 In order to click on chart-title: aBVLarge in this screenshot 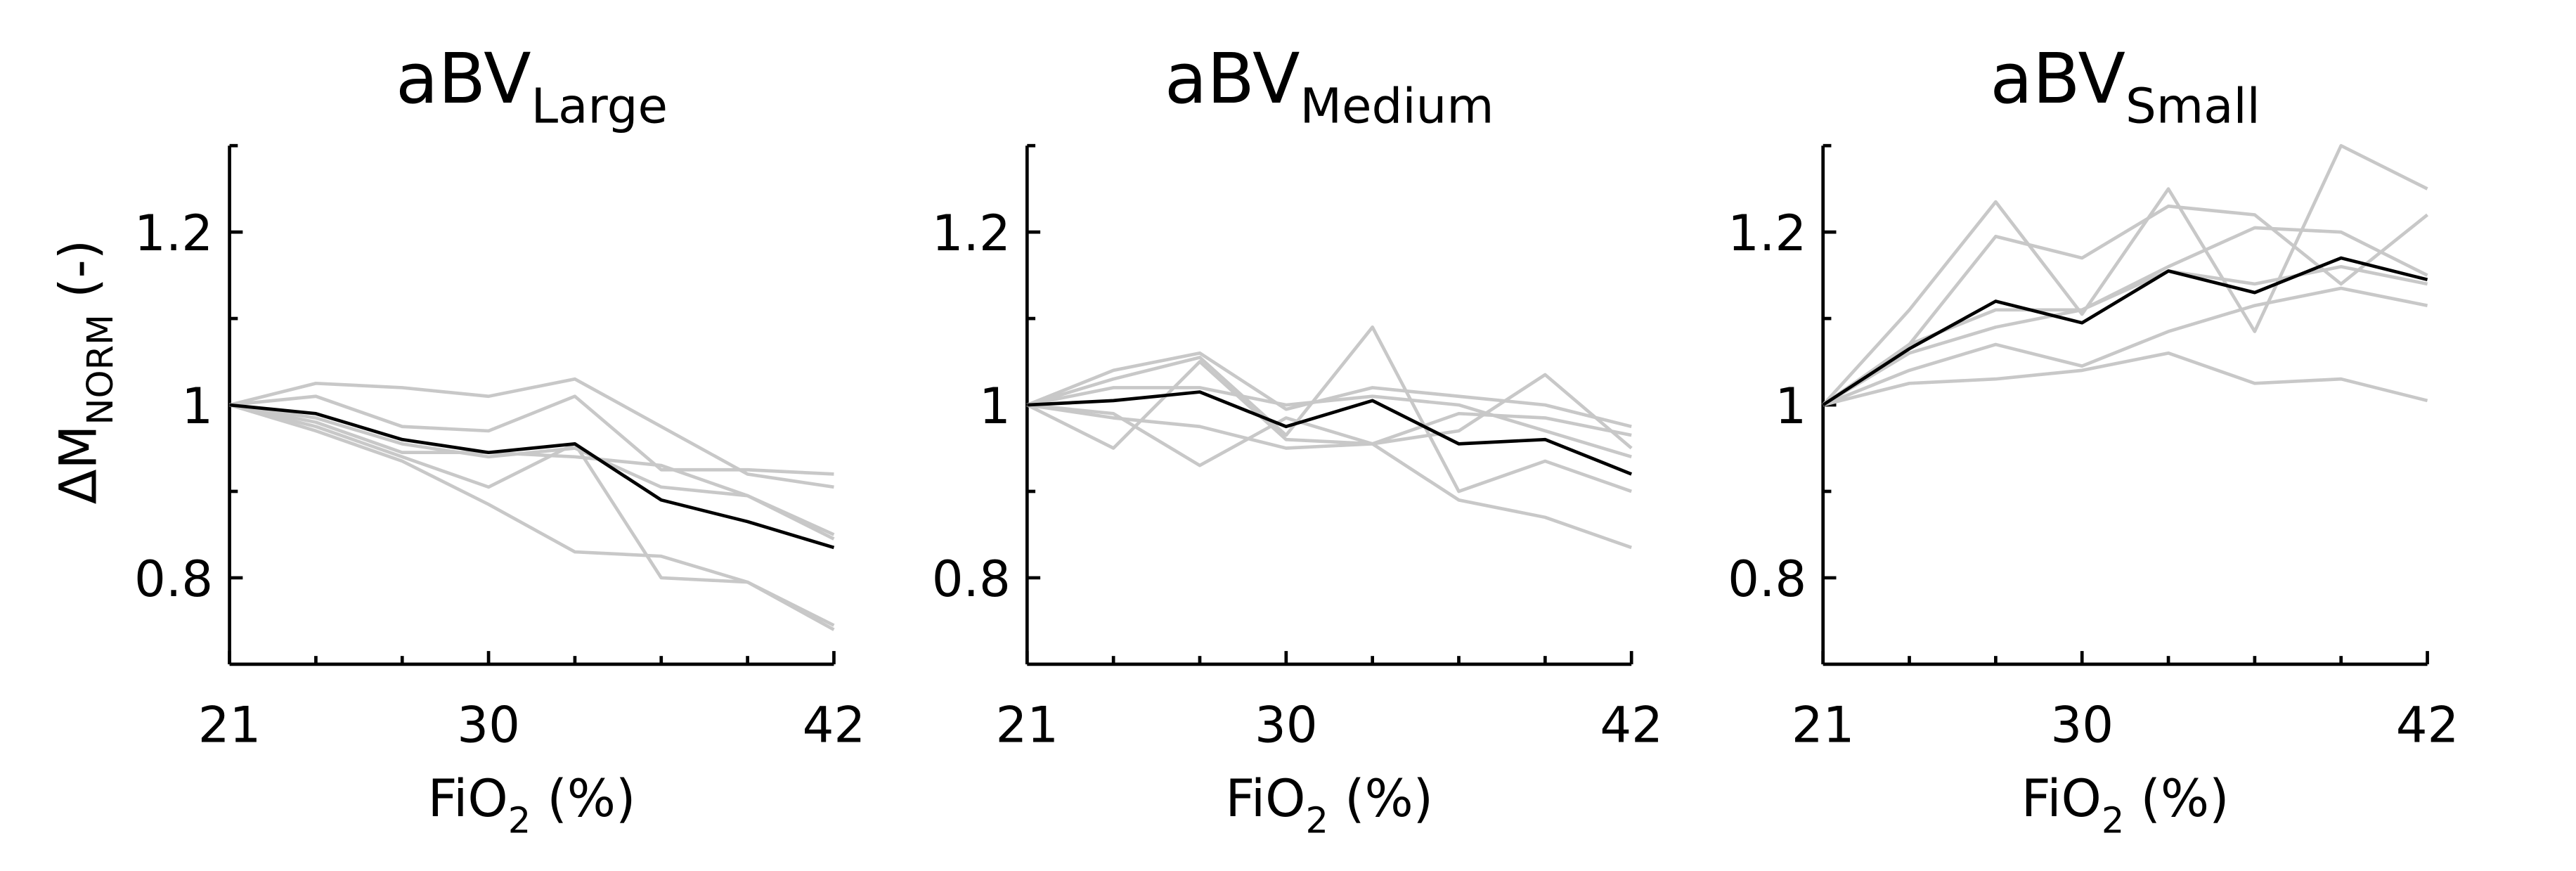, I will do `click(532, 86)`.